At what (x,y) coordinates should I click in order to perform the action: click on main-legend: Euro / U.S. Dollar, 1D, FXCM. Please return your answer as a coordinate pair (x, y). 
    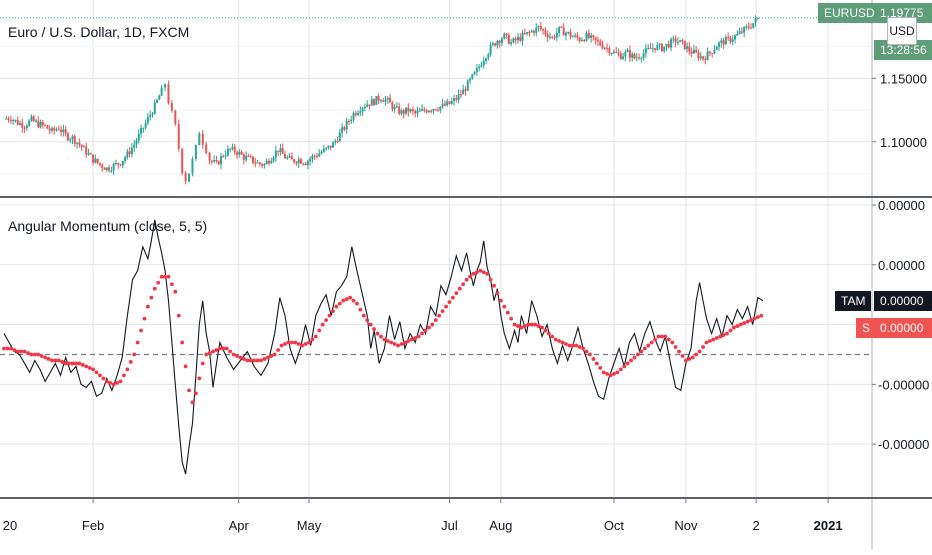
    Looking at the image, I should click on (99, 32).